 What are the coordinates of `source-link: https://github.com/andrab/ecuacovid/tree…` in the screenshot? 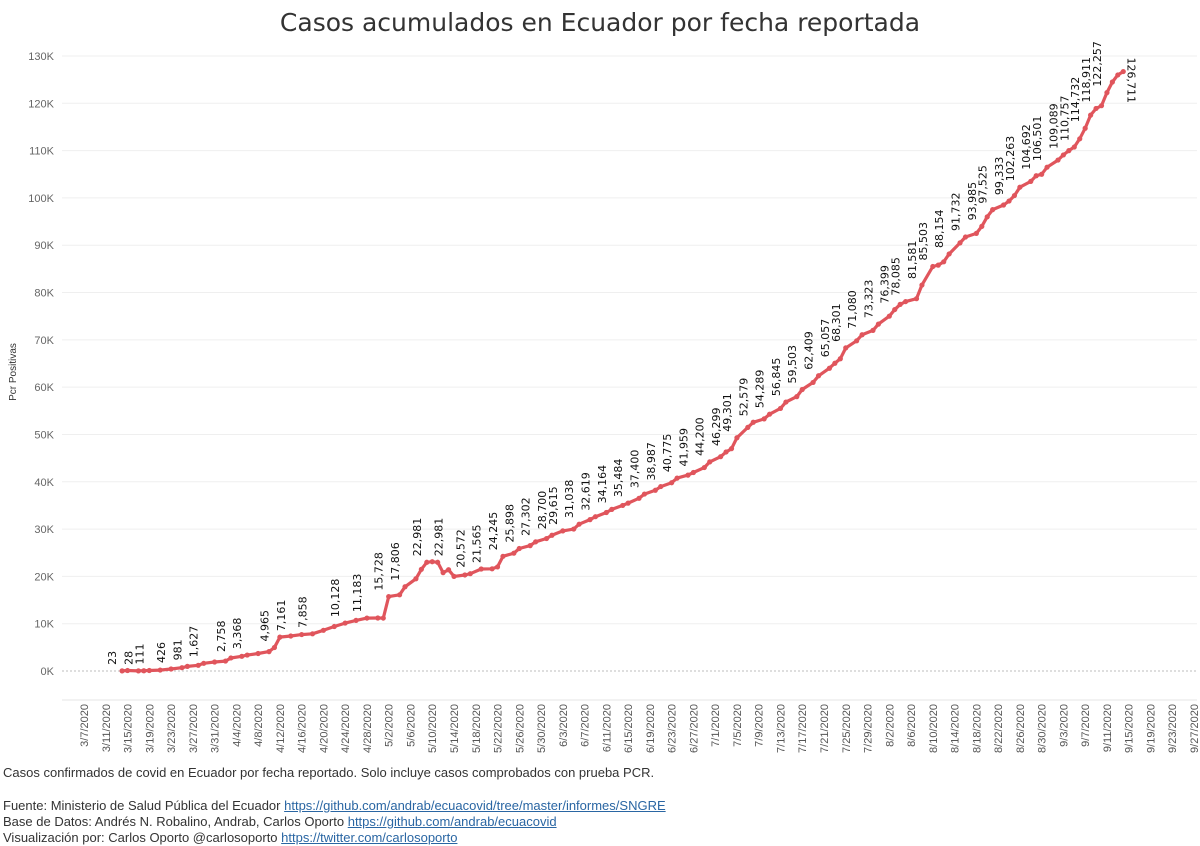 It's located at (475, 805).